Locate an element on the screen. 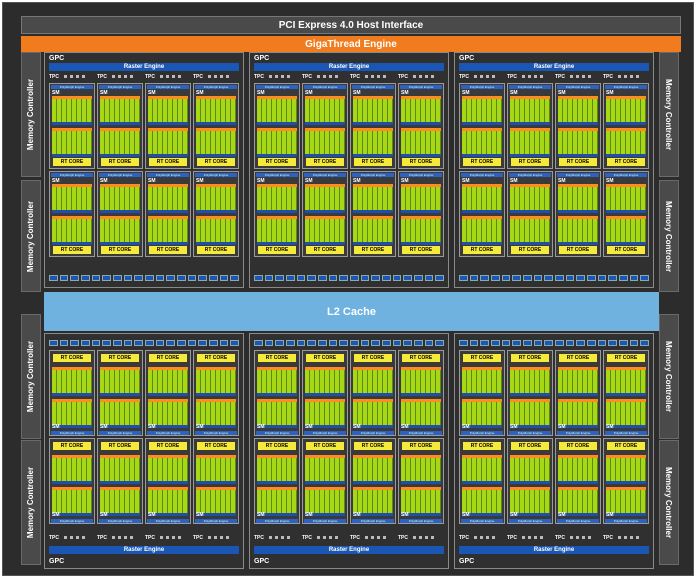 The image size is (698, 580). memory-controller-label: Memory Controller is located at coordinates (669, 114).